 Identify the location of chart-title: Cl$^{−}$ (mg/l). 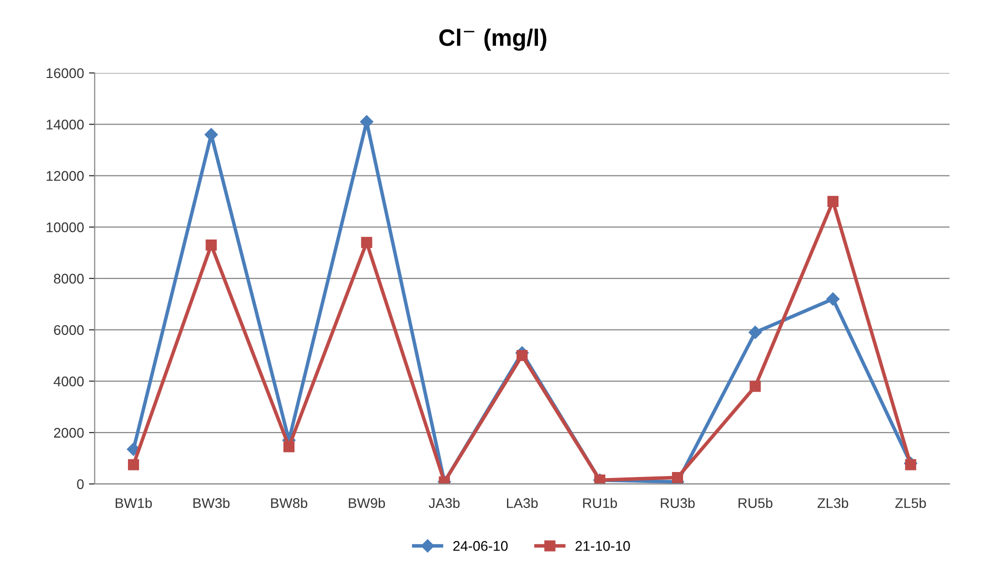
(492, 39).